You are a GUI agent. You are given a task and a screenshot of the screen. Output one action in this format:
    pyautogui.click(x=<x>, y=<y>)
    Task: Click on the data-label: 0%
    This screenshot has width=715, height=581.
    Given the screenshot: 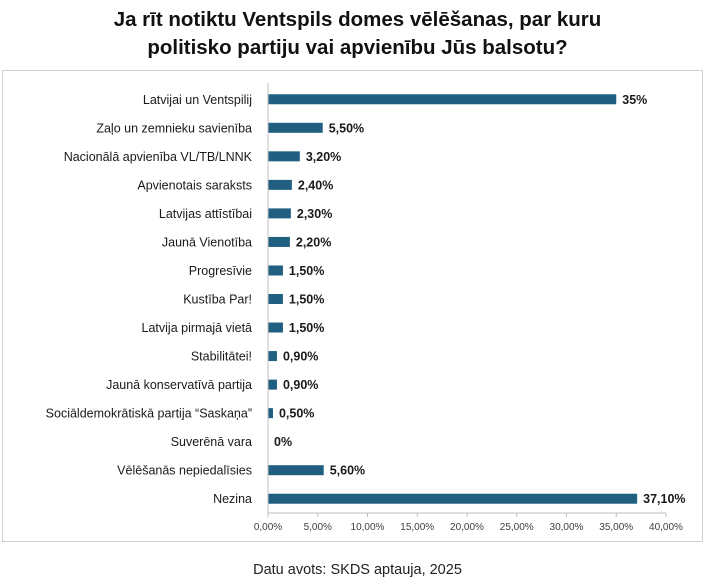 What is the action you would take?
    pyautogui.click(x=283, y=442)
    